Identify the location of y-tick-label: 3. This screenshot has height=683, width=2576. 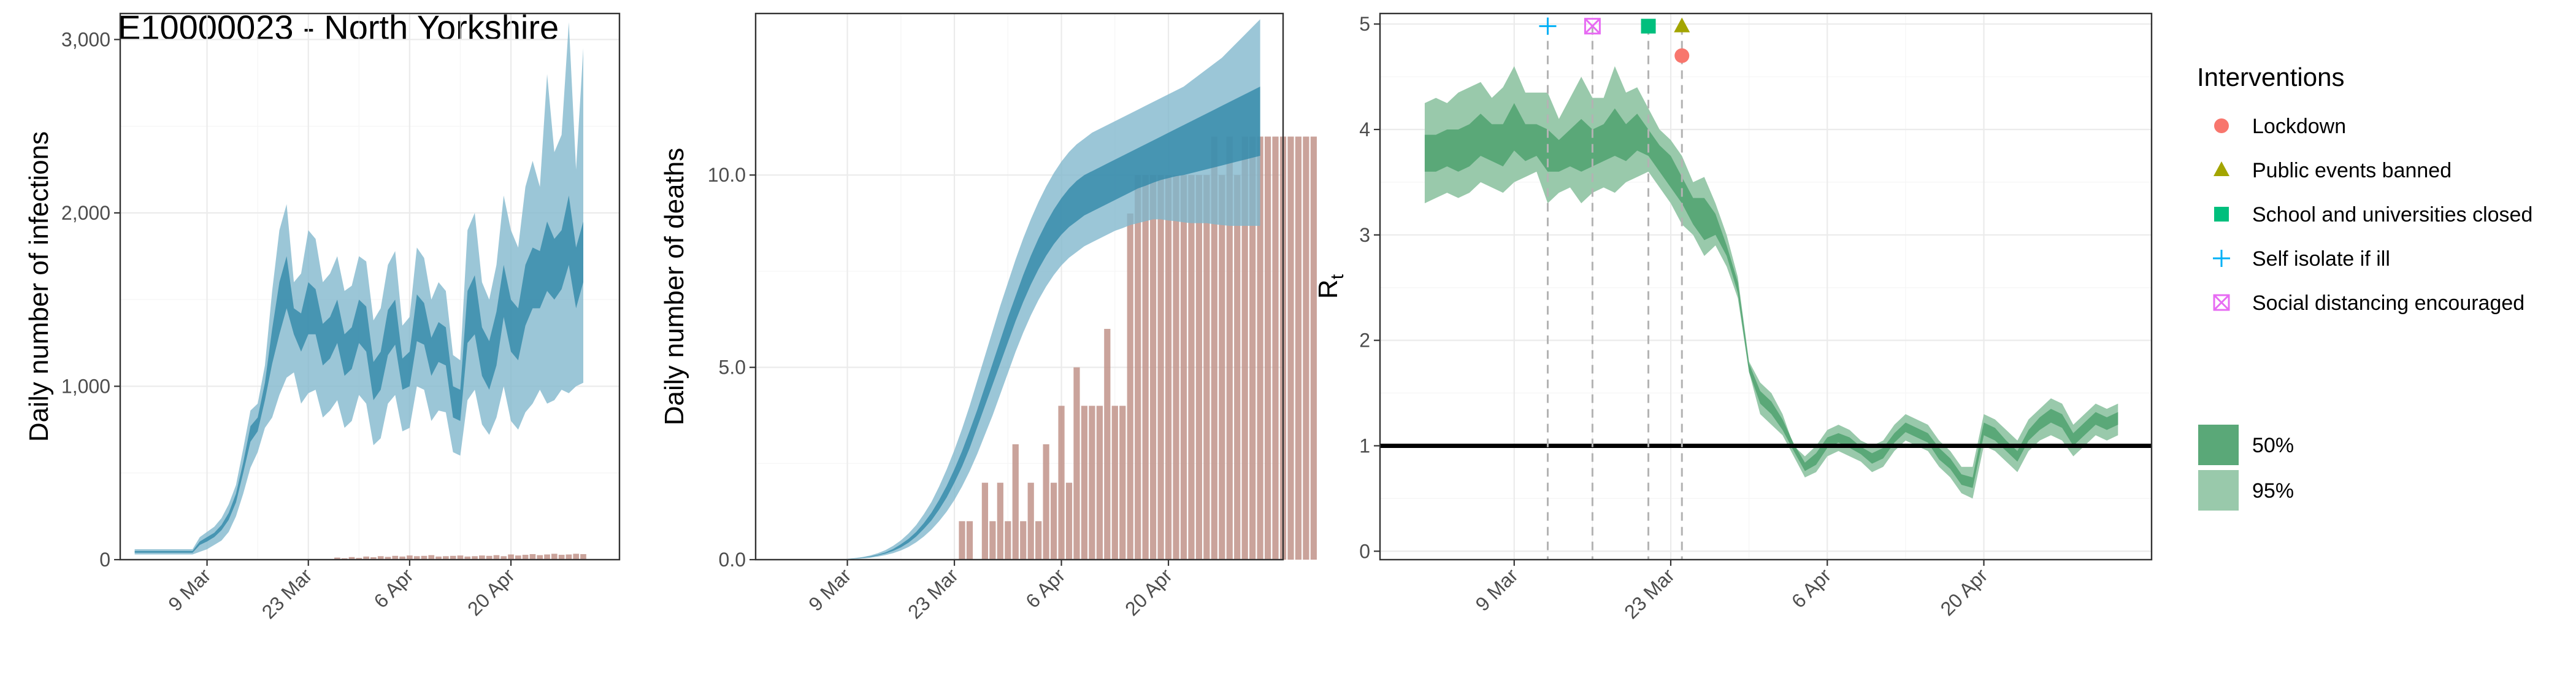
(1364, 235).